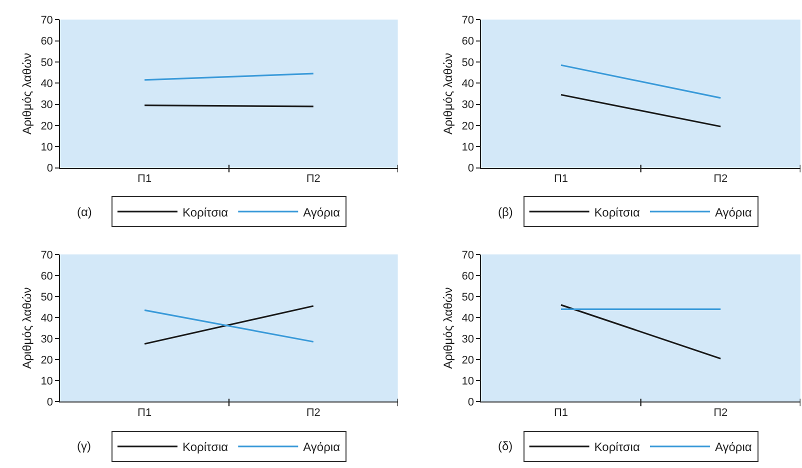  What do you see at coordinates (505, 212) in the screenshot?
I see `text: (β)` at bounding box center [505, 212].